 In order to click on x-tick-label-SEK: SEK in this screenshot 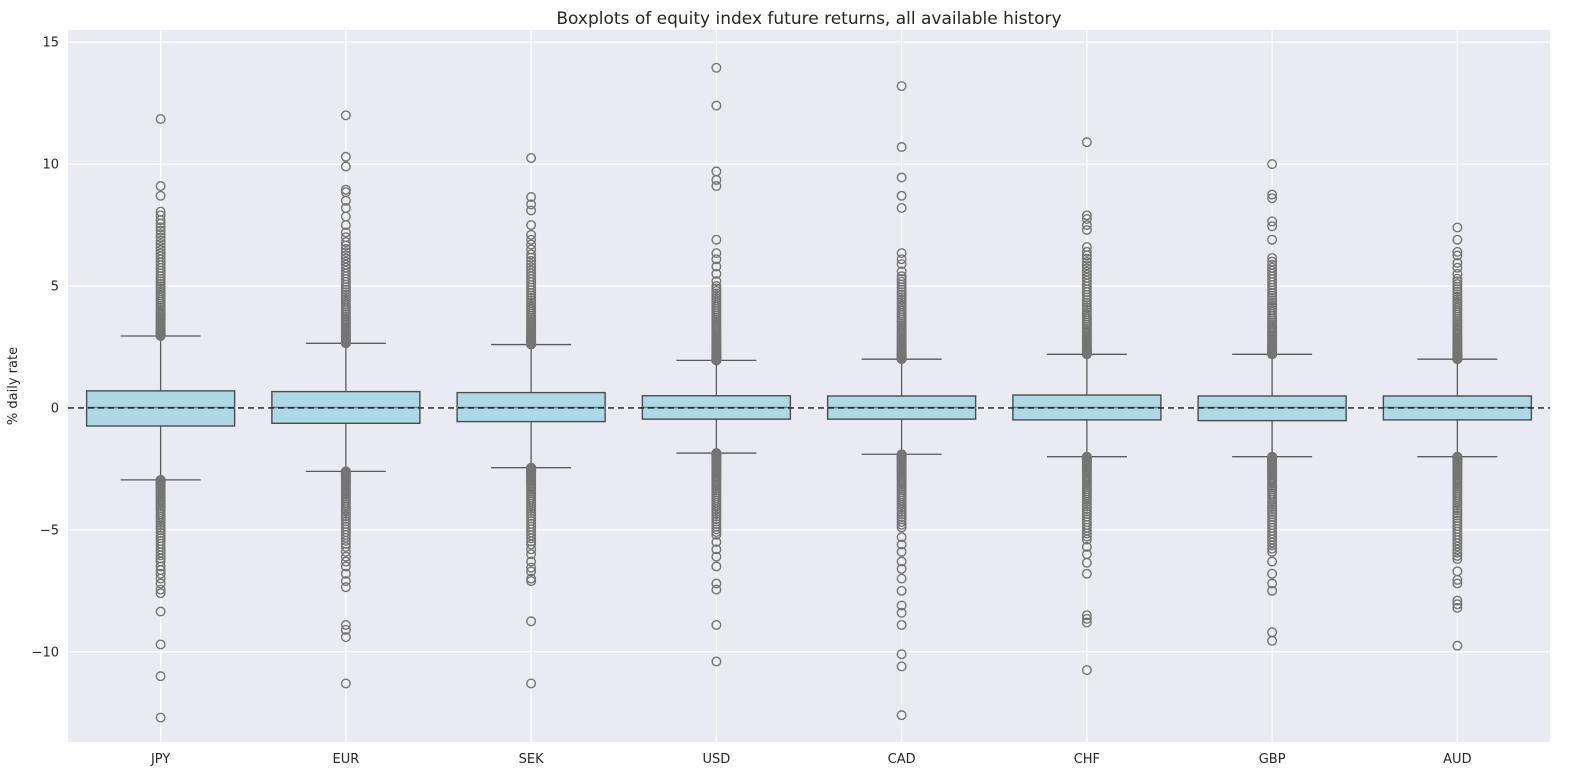, I will do `click(531, 759)`.